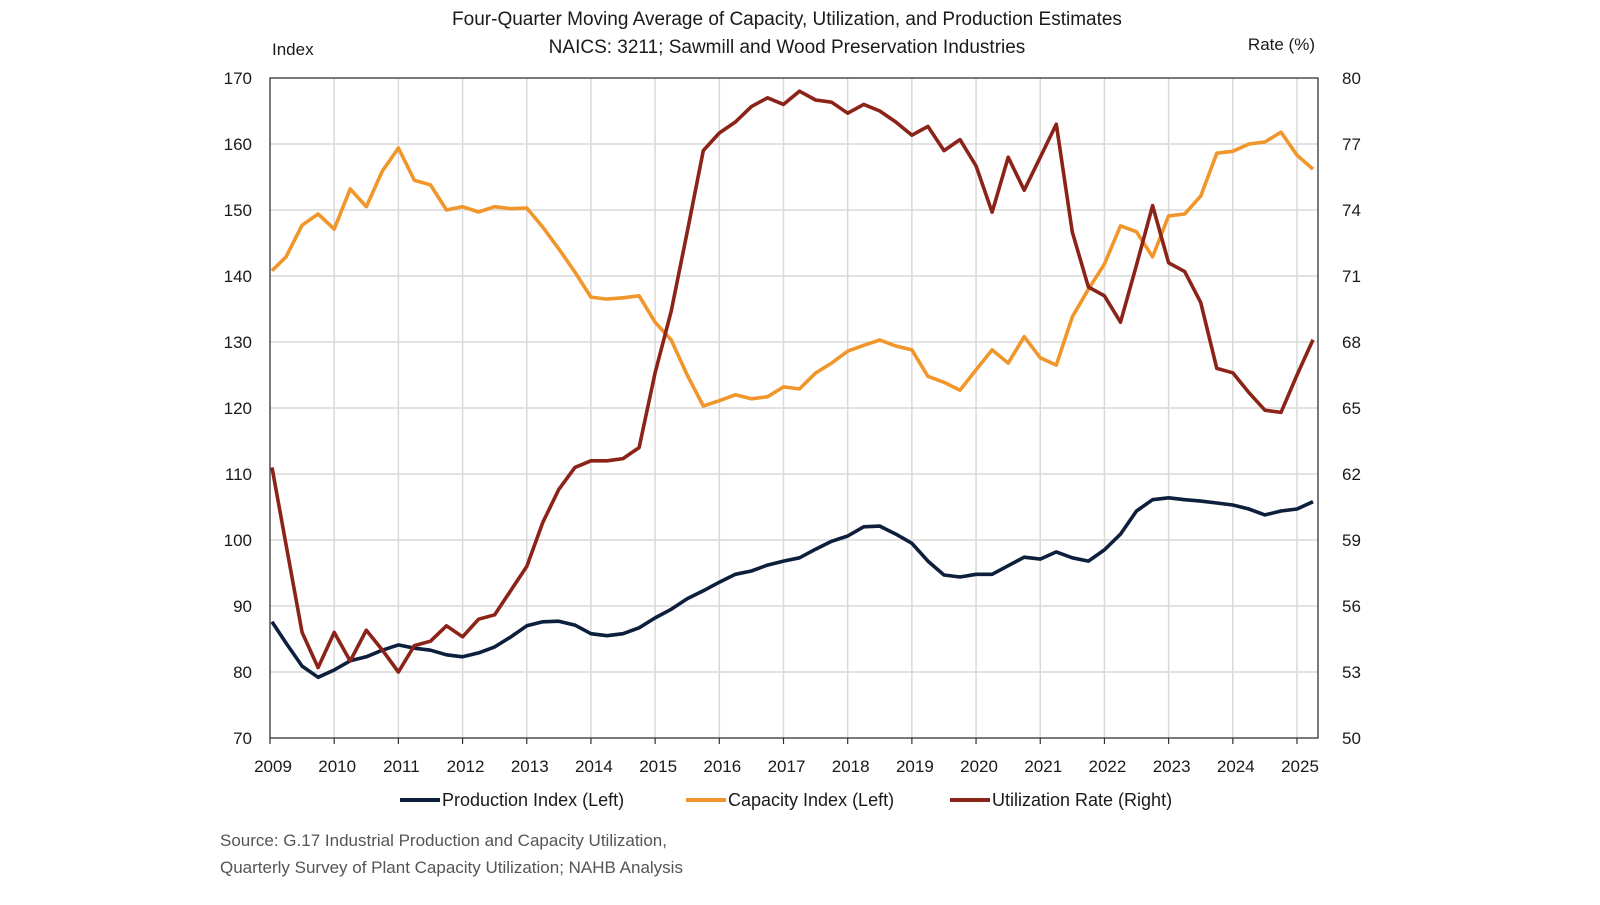 The height and width of the screenshot is (905, 1600). Describe the element at coordinates (1300, 766) in the screenshot. I see `x-tick-label: 2025` at that location.